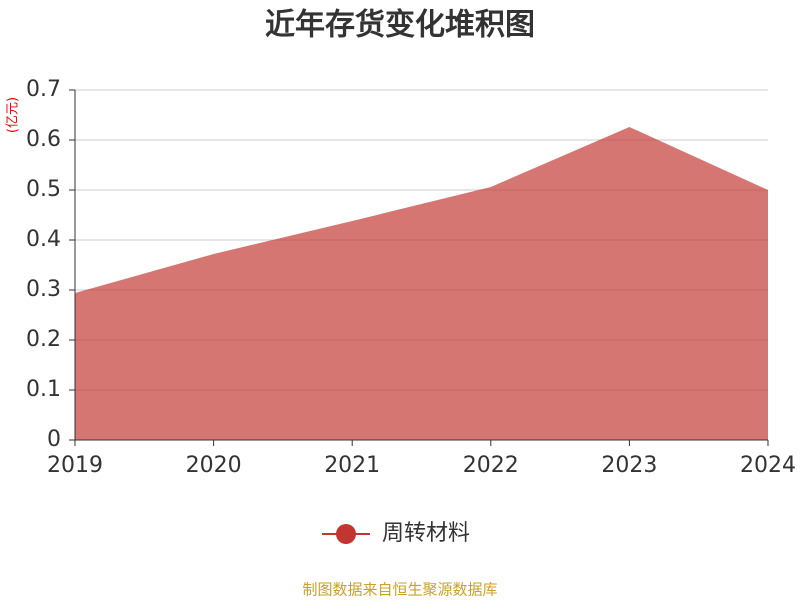 The image size is (800, 600). I want to click on chart-title: 近年存货变化堆积图, so click(400, 25).